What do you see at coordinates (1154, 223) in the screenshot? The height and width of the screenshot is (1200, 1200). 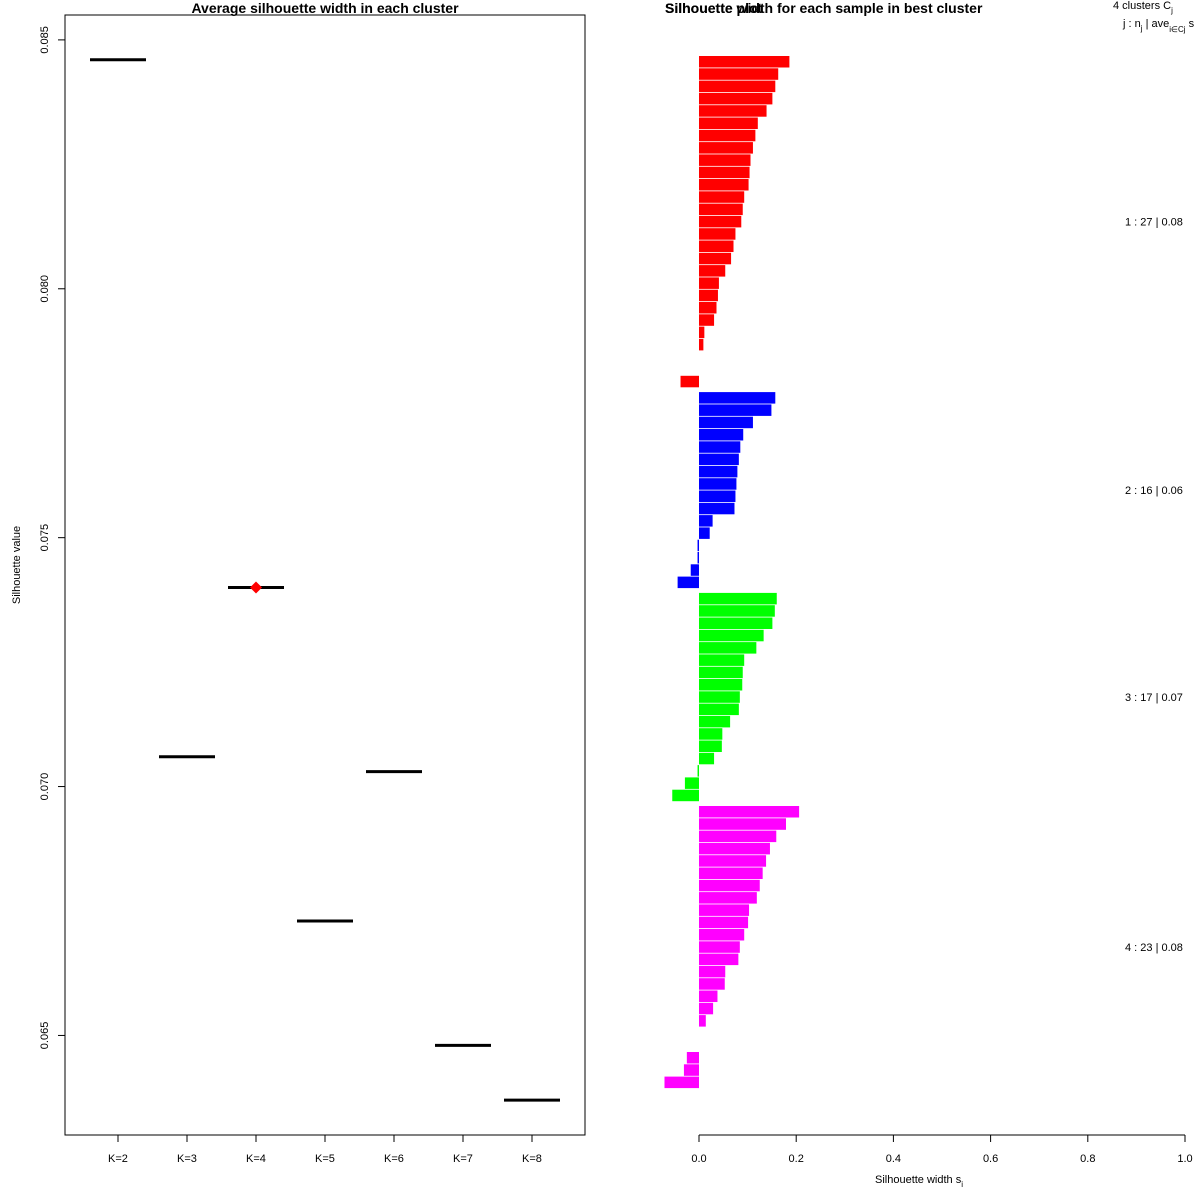 I see `cluster-label-1: 1 : 27 | 0.08` at bounding box center [1154, 223].